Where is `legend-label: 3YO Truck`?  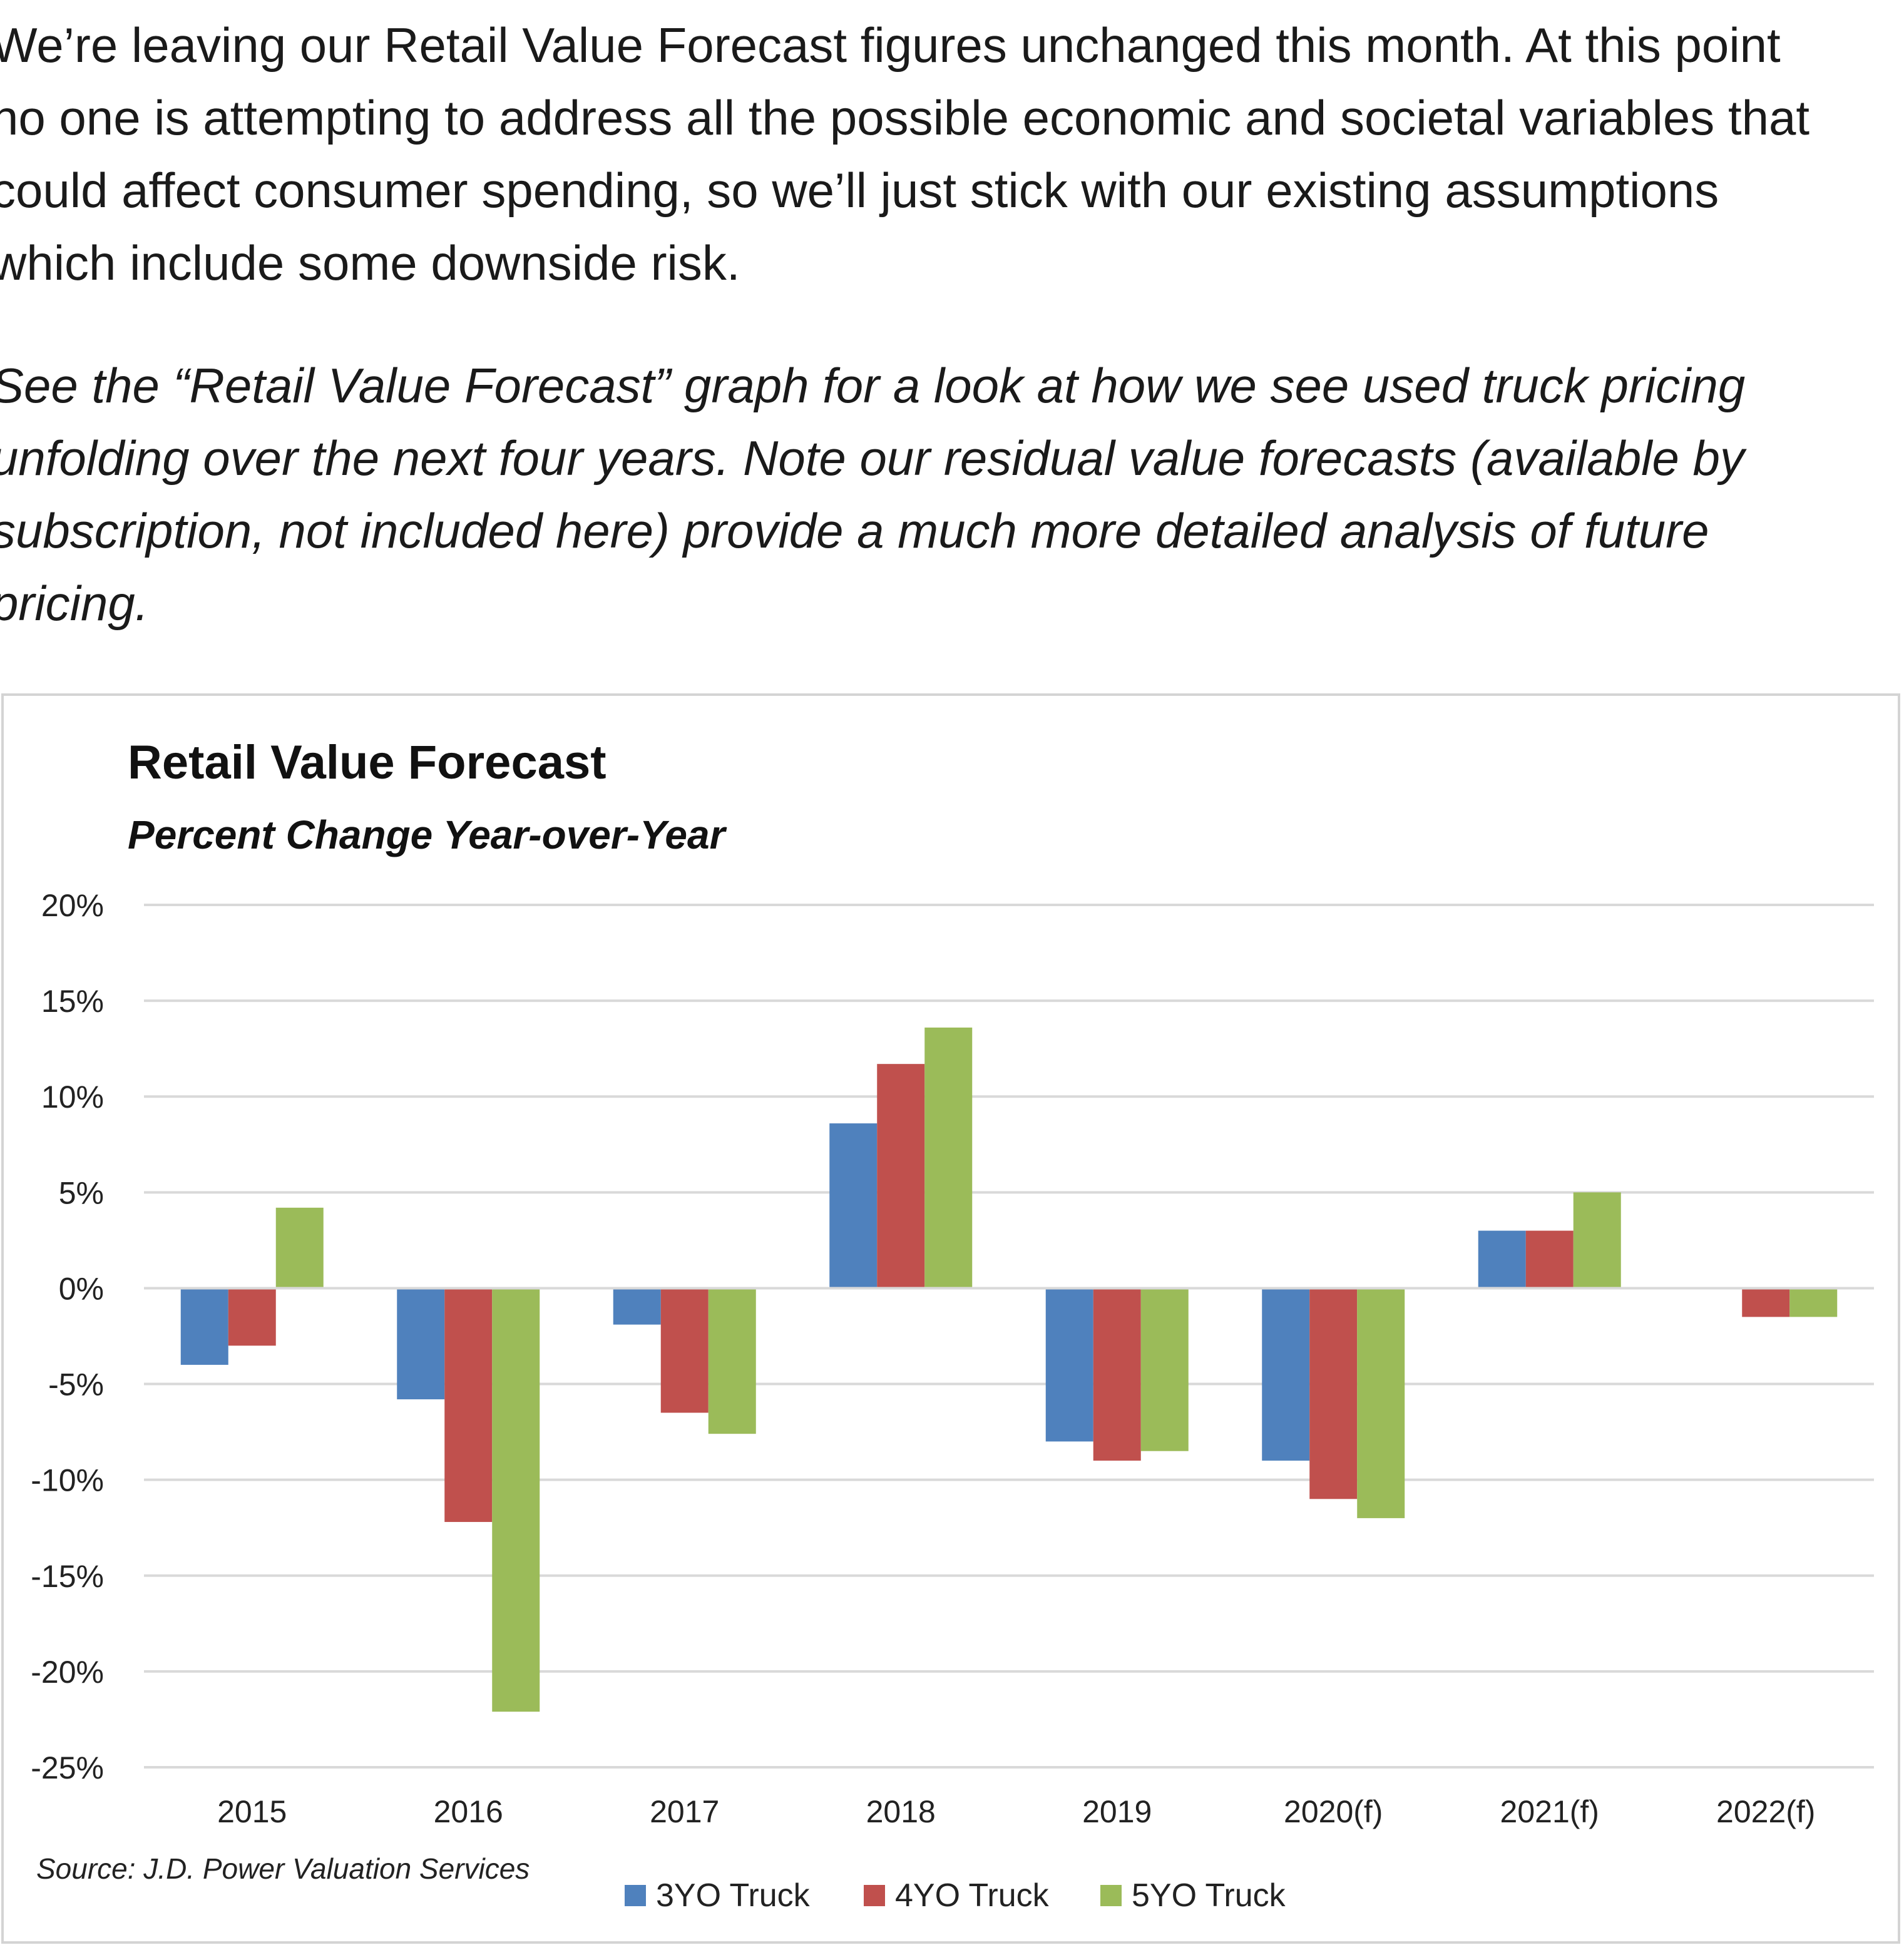
legend-label: 3YO Truck is located at coordinates (733, 1895).